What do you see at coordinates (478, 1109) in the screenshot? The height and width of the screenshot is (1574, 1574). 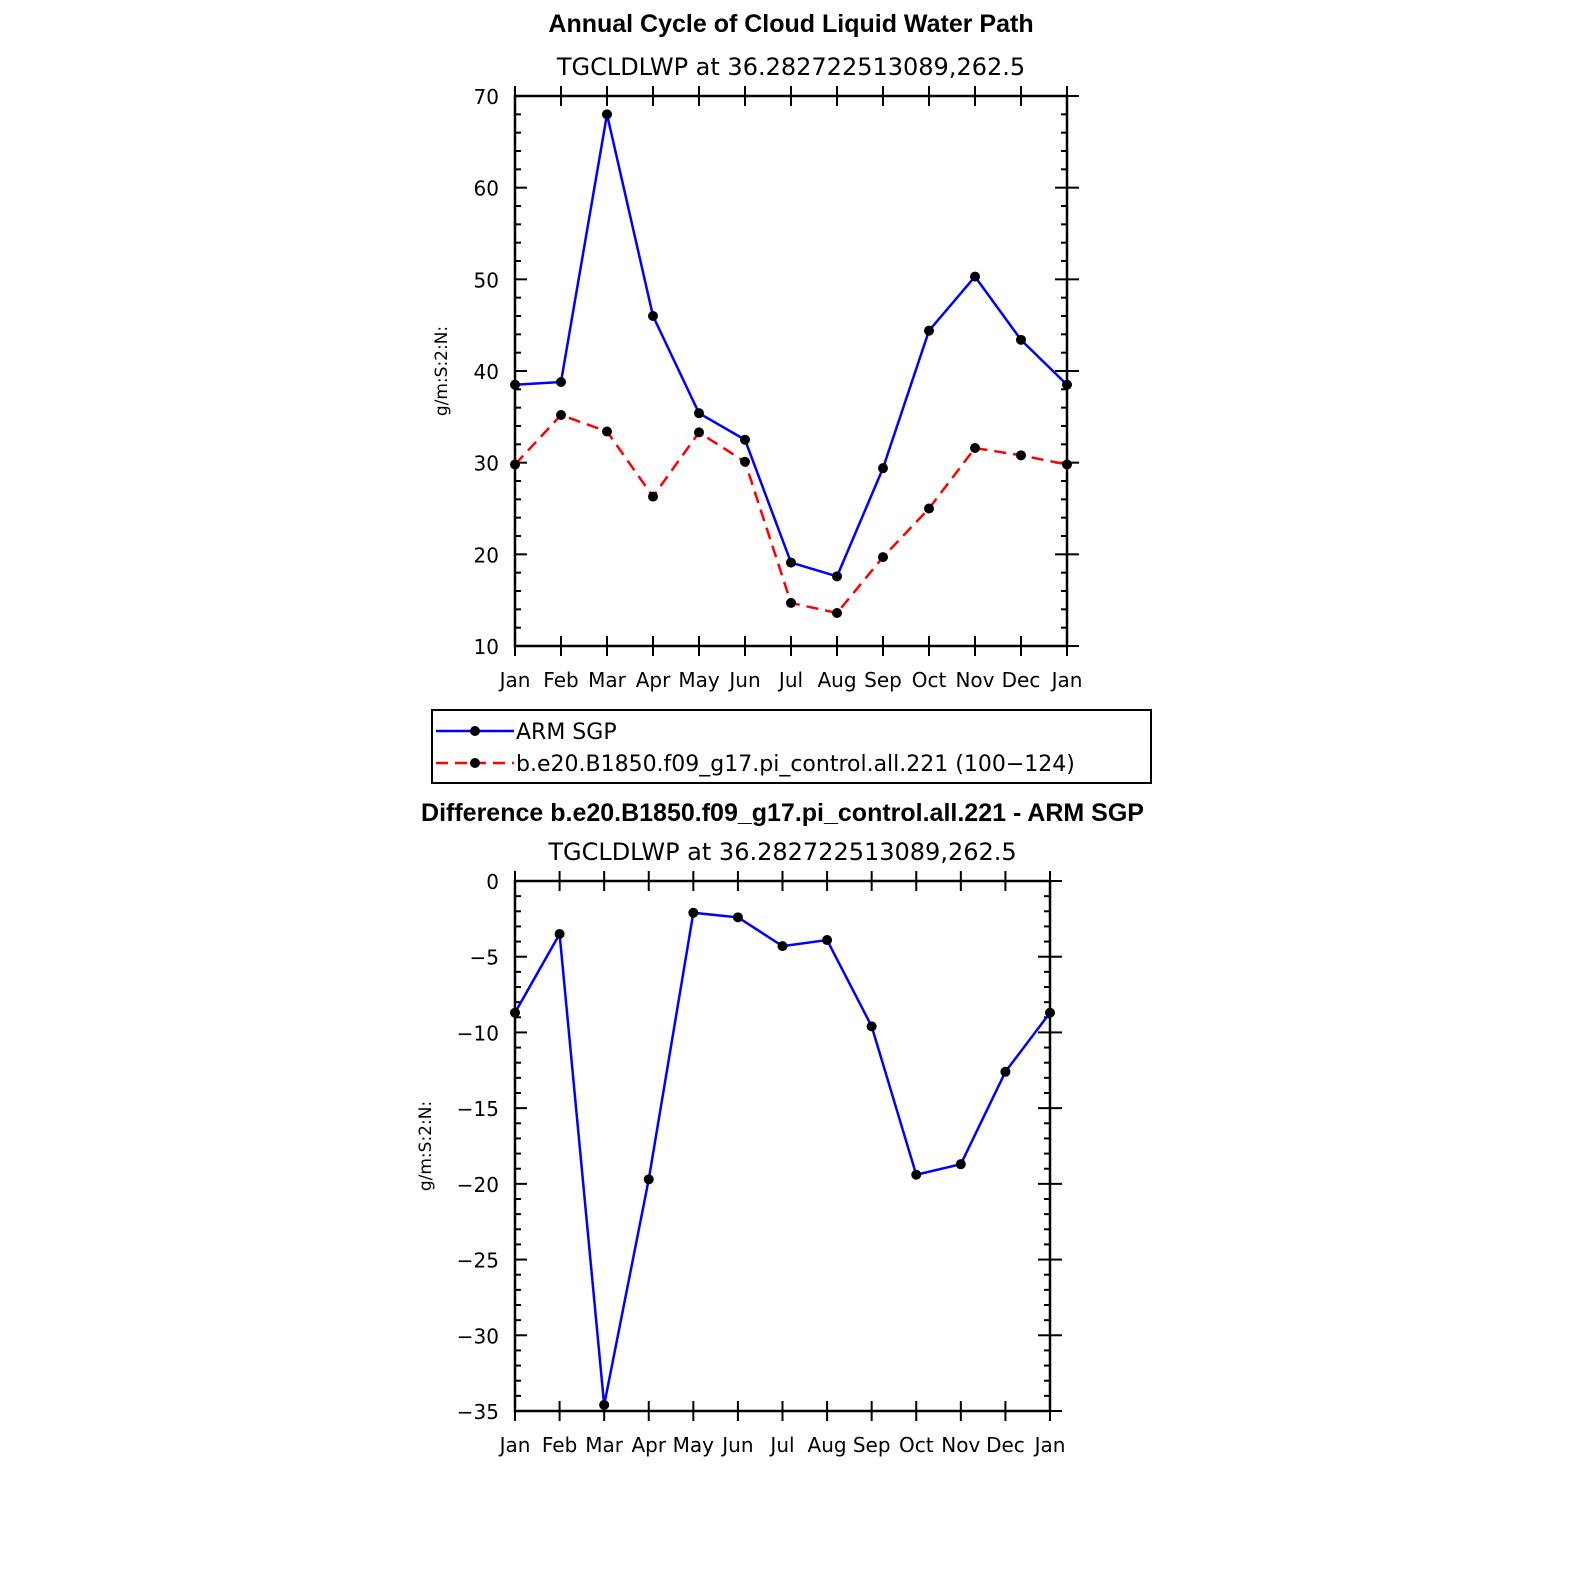 I see `y-tick-label: −15` at bounding box center [478, 1109].